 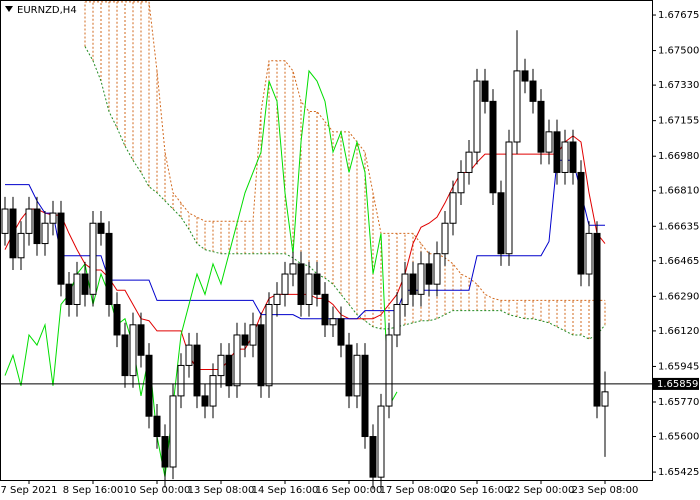 I want to click on y-tick-label: 1.66120, so click(x=678, y=331).